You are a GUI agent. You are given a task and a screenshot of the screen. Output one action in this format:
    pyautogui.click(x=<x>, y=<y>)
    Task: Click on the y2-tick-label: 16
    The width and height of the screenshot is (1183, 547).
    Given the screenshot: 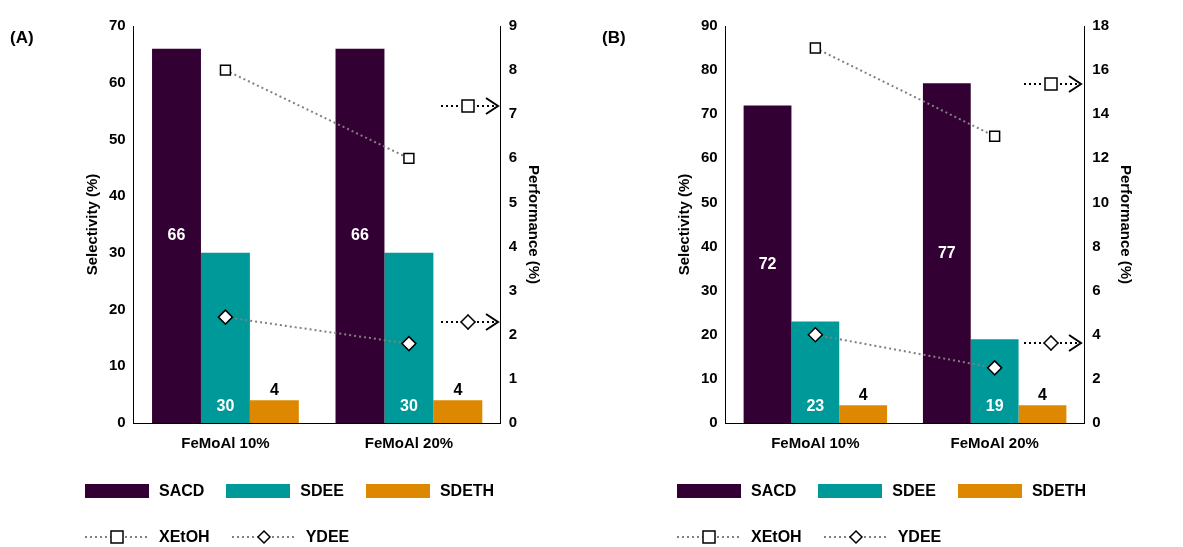 What is the action you would take?
    pyautogui.click(x=1100, y=69)
    